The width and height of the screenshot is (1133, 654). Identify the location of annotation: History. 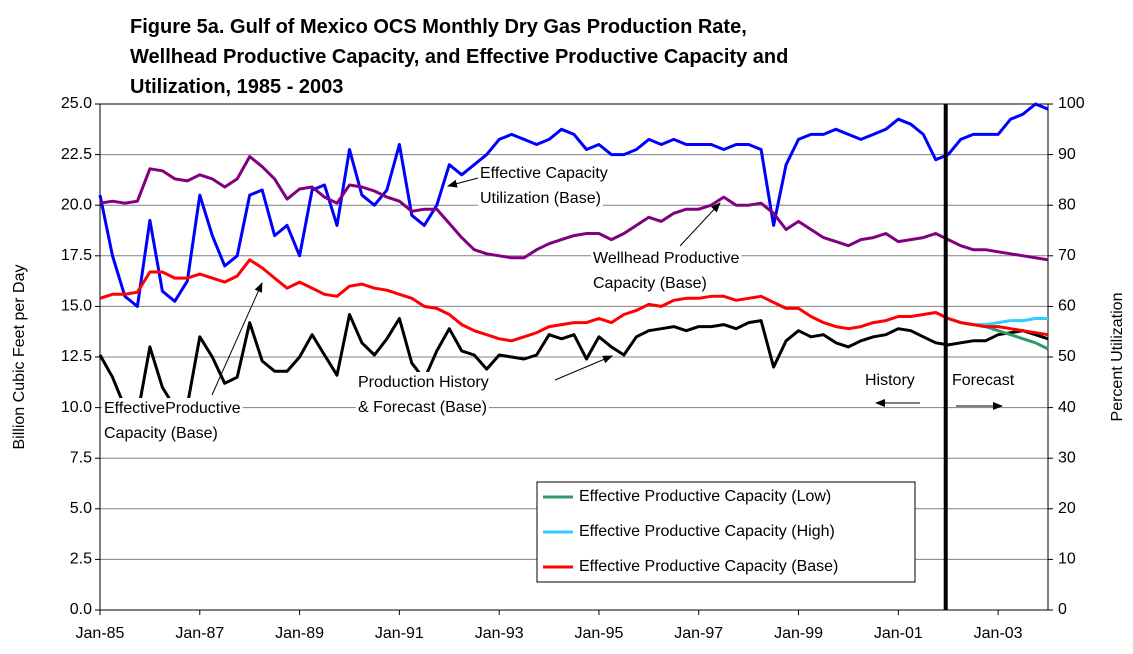
(890, 380).